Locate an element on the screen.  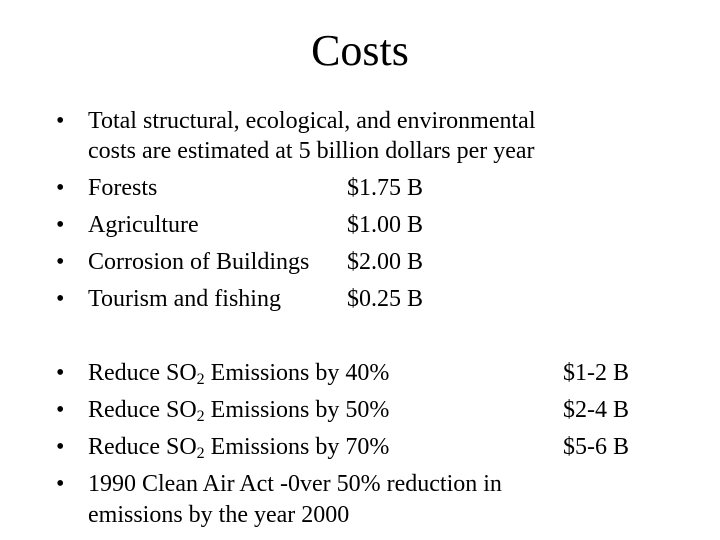
reduction-label: Reduce SO2 Emissions by 50% is located at coordinates (238, 410).